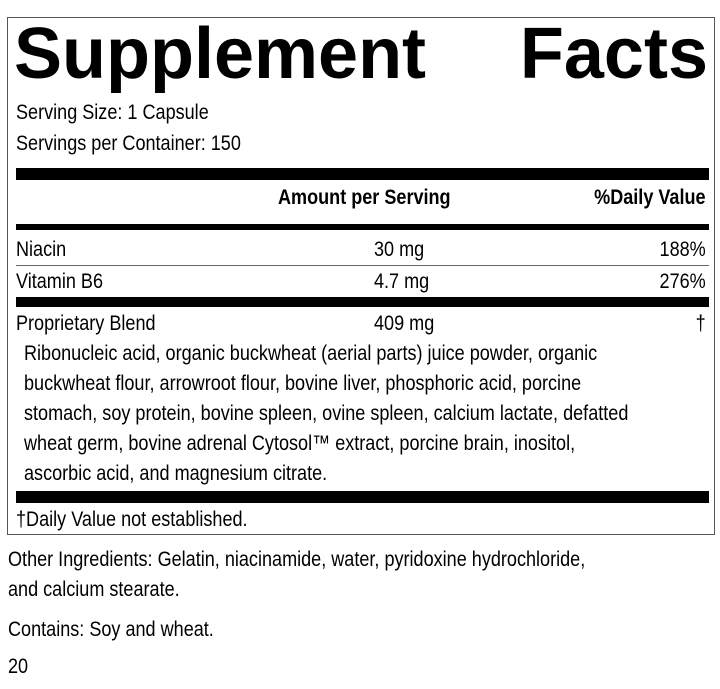  I want to click on header-amount: Amount per Serving, so click(364, 197).